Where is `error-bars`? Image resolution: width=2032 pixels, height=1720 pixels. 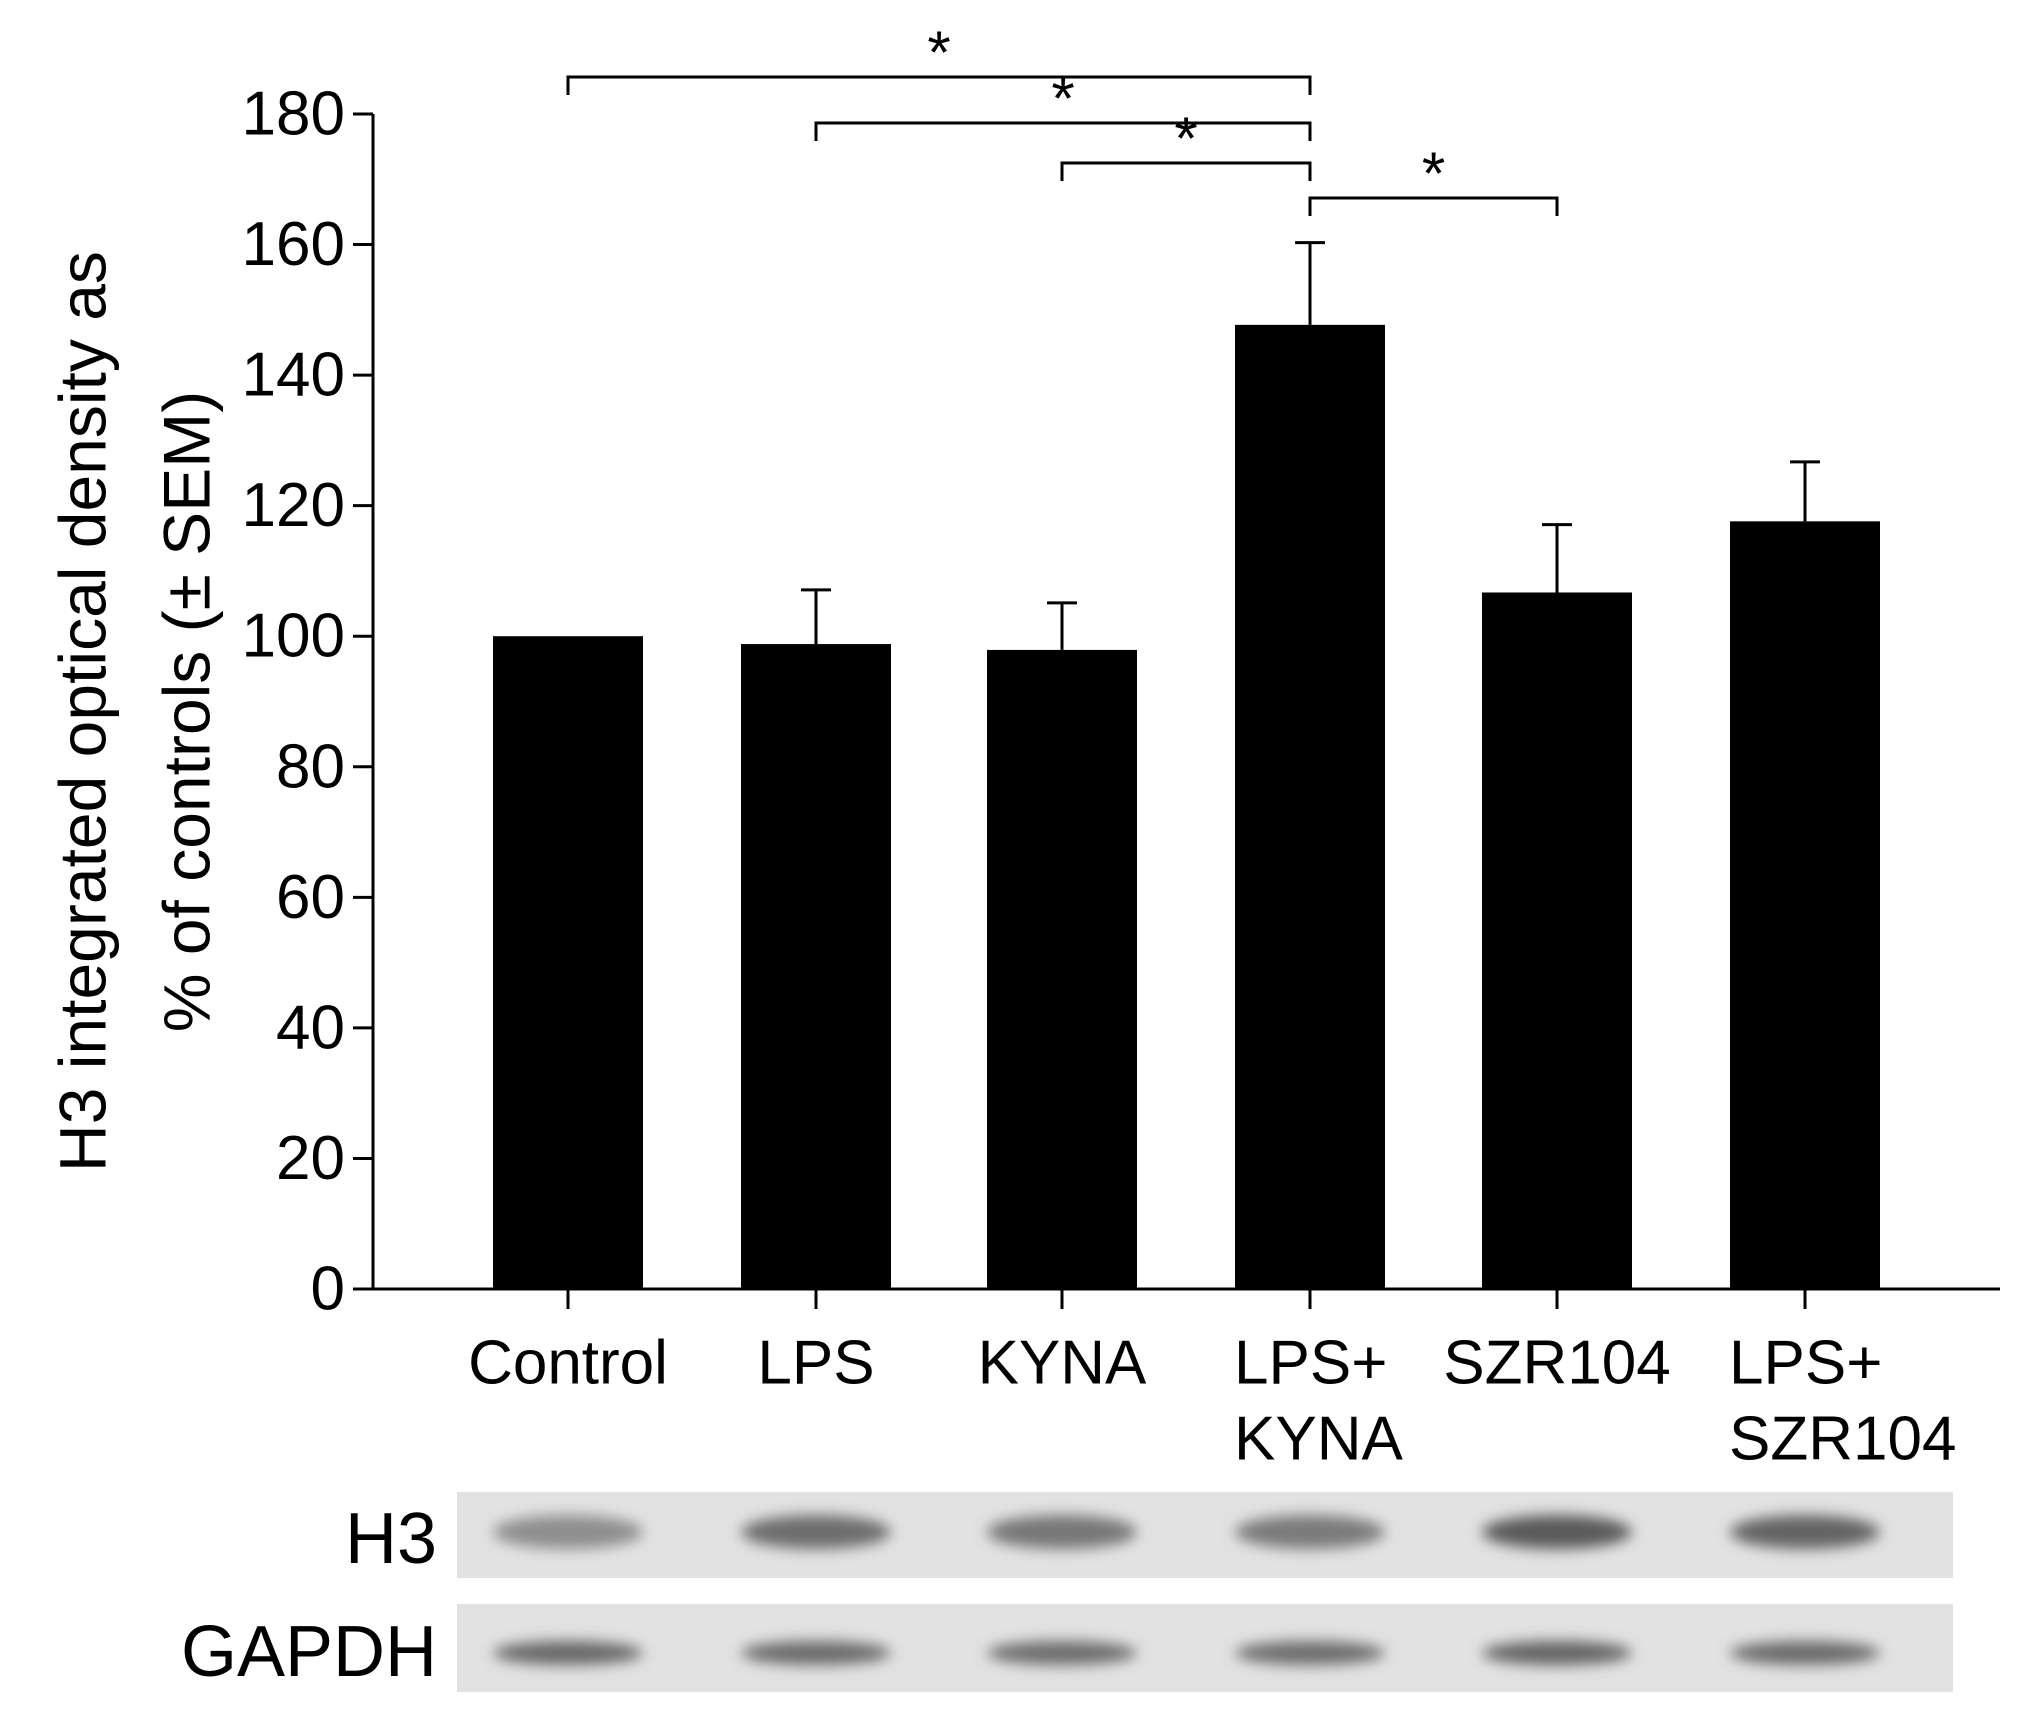
error-bars is located at coordinates (1310, 445).